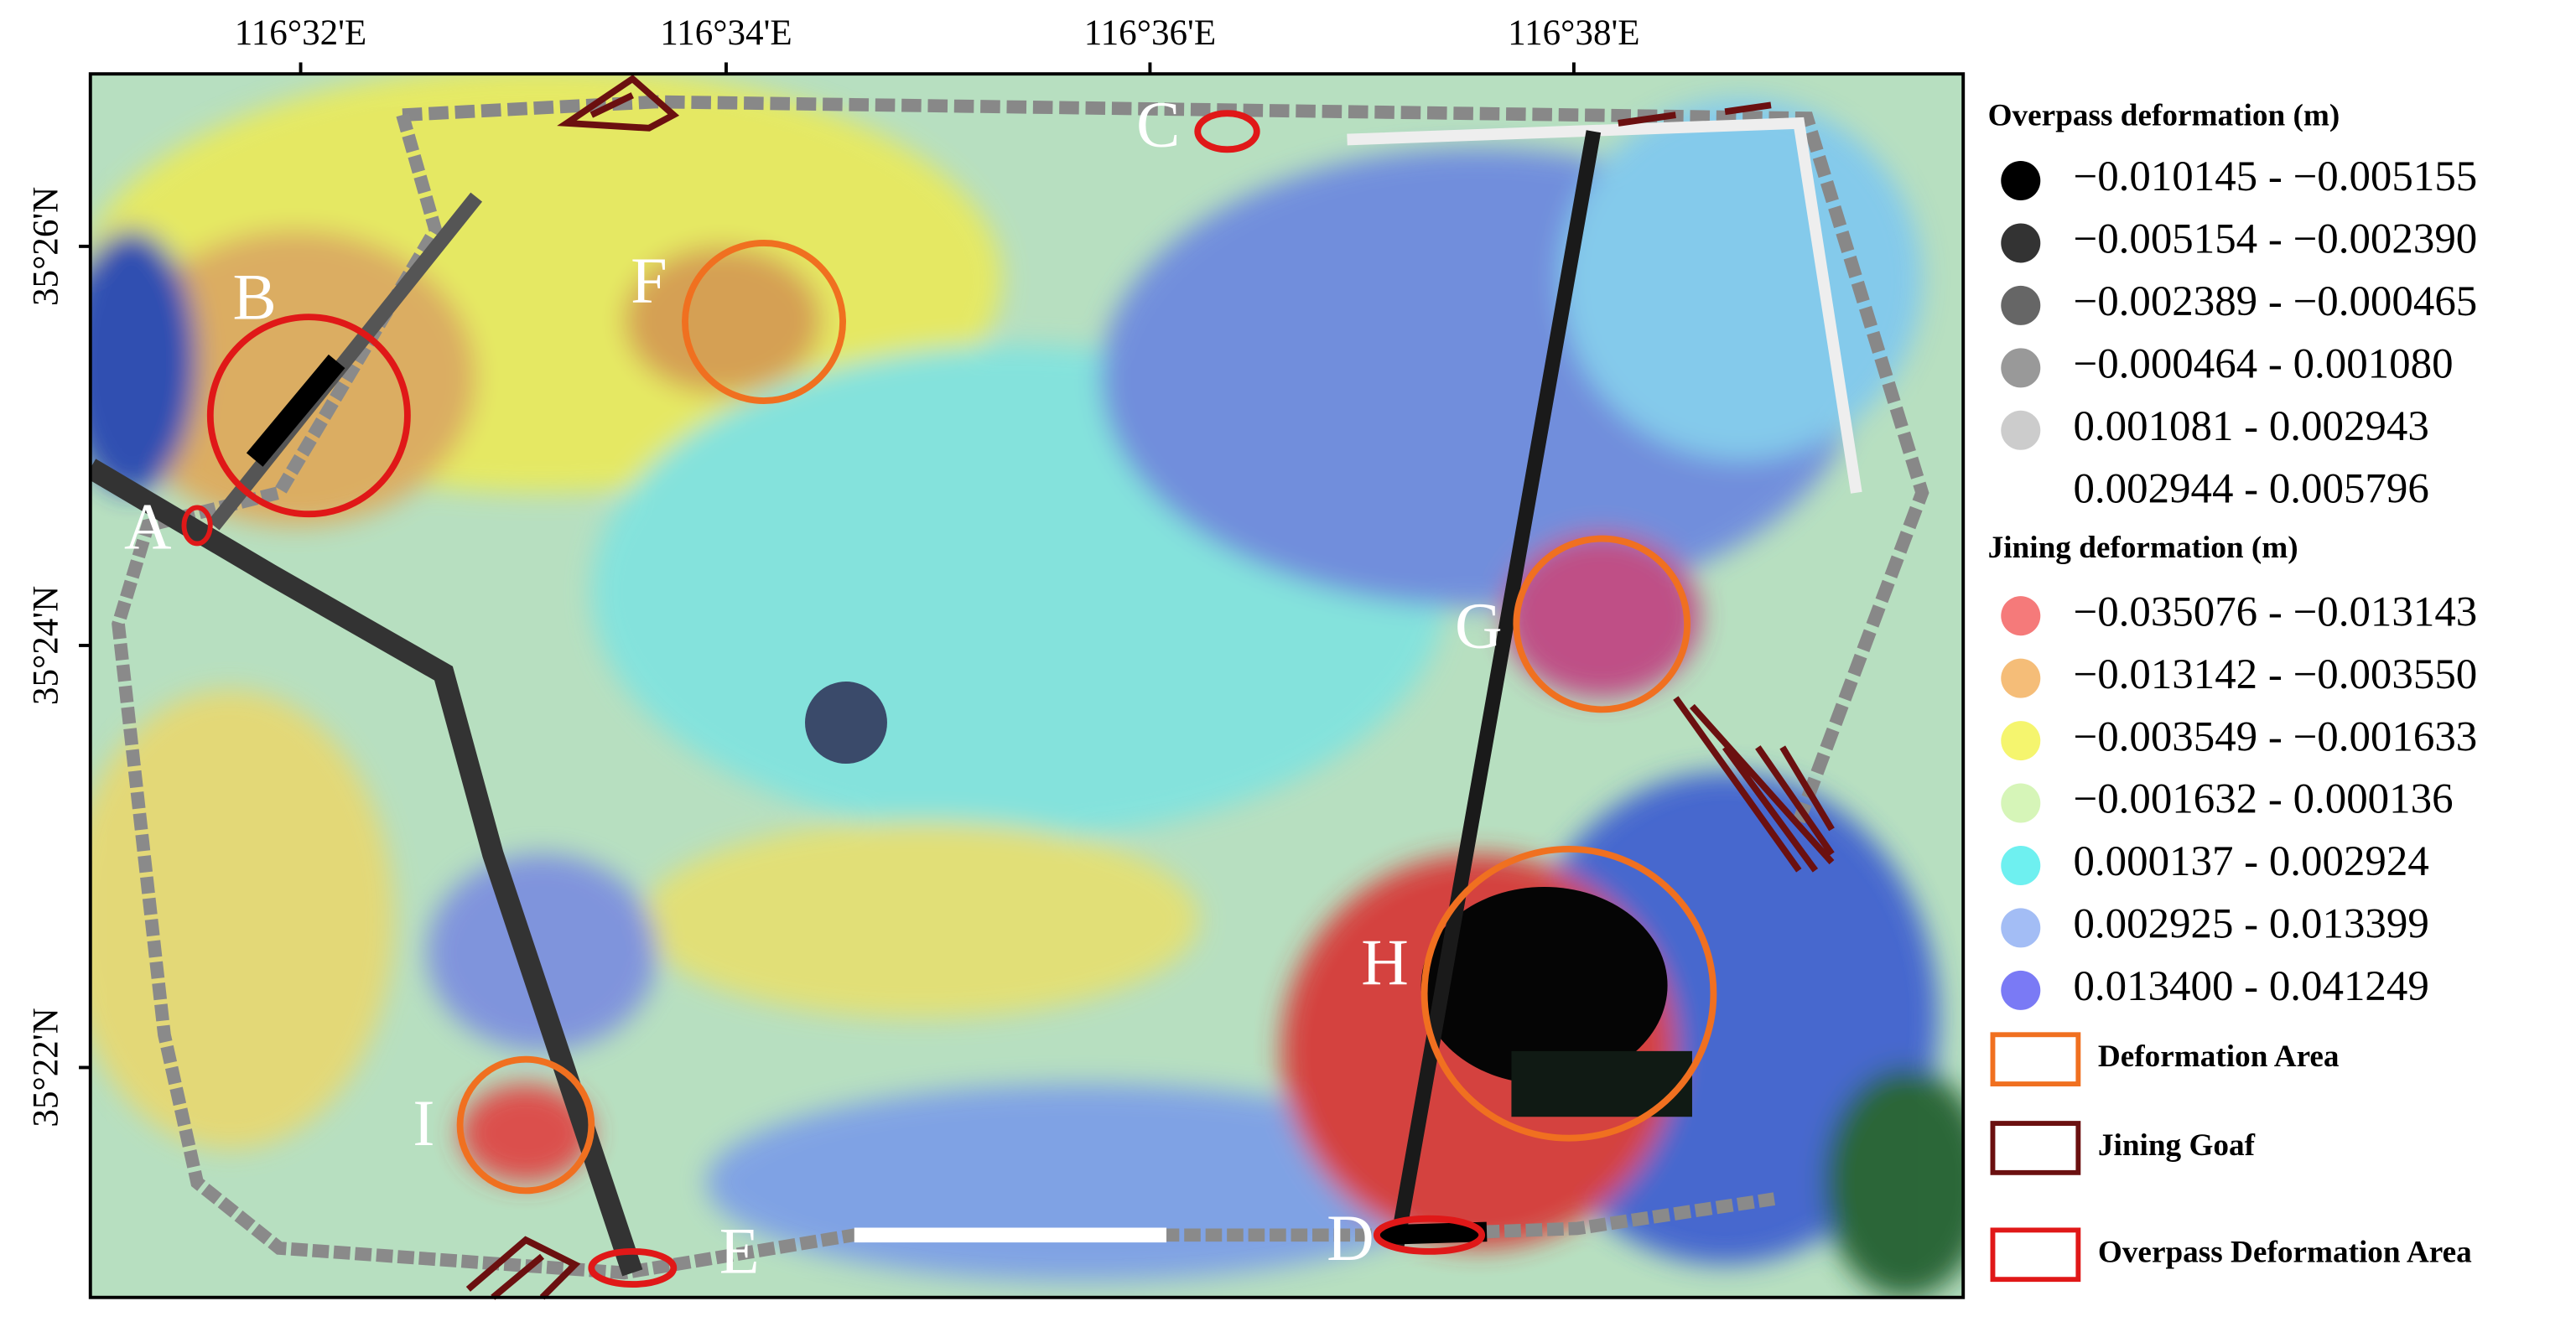  What do you see at coordinates (2250, 426) in the screenshot?
I see `legend-label: 0.001081 - 0.002943` at bounding box center [2250, 426].